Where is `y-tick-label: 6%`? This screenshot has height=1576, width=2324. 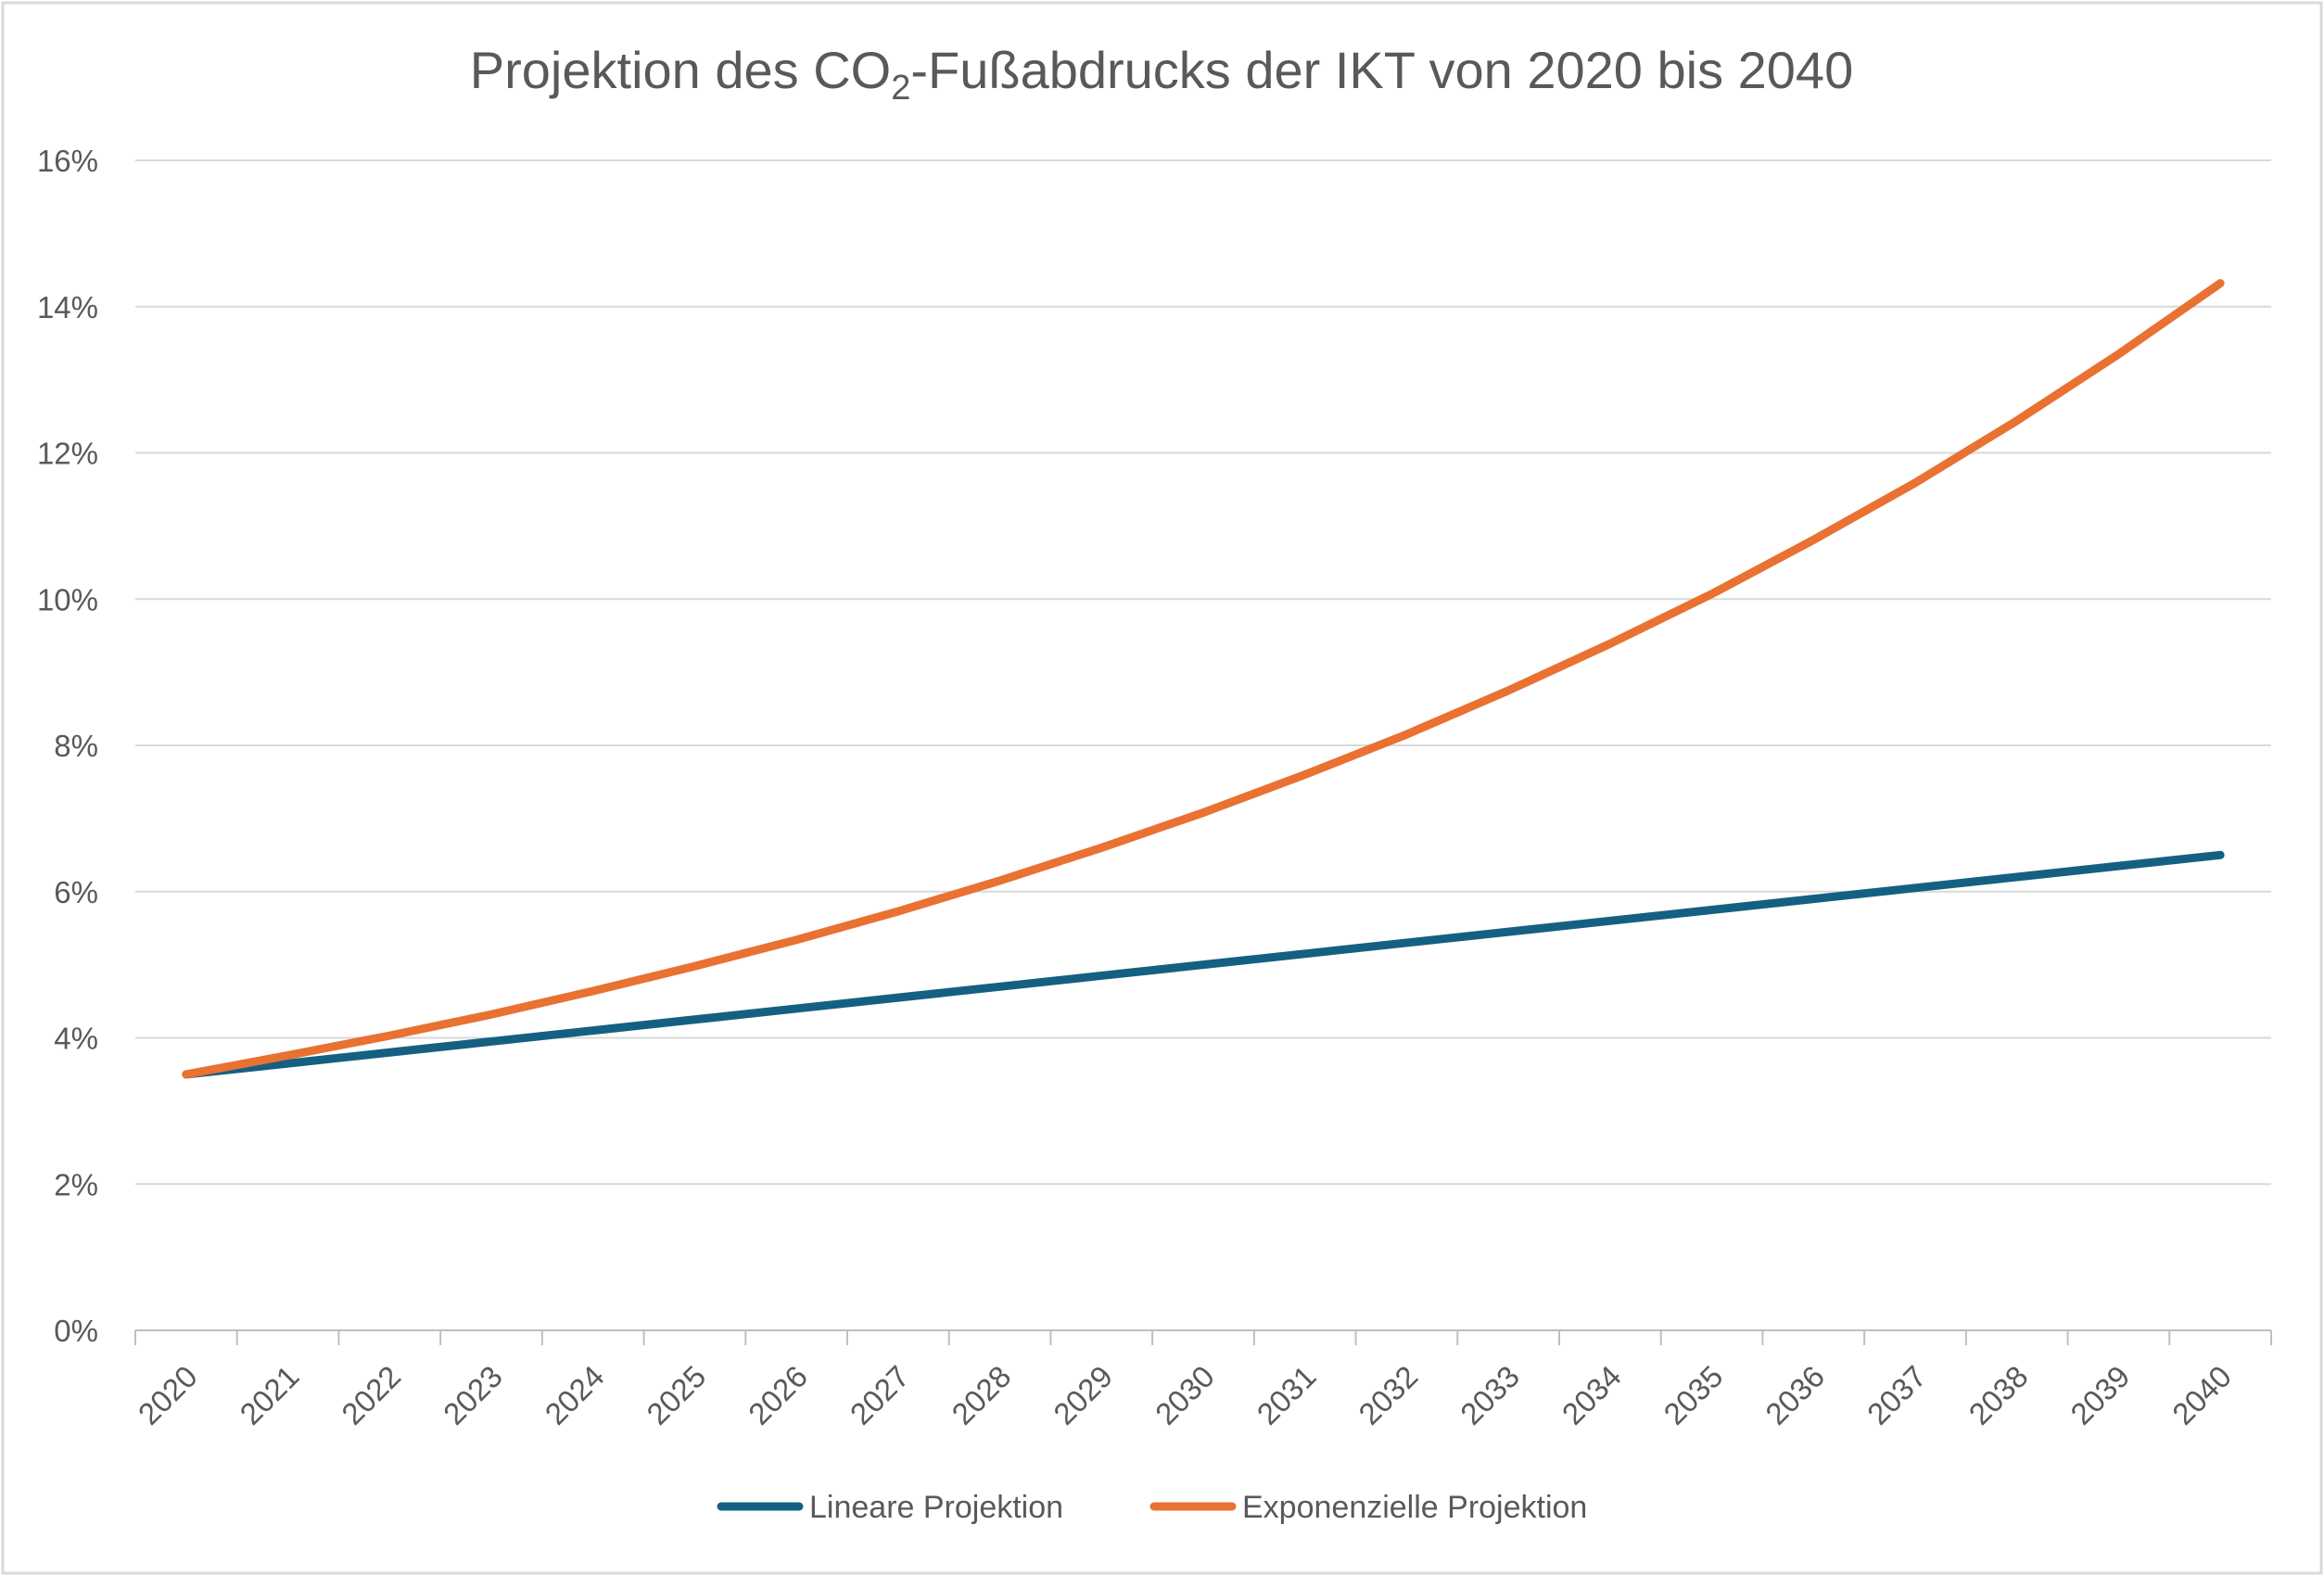
y-tick-label: 6% is located at coordinates (76, 892).